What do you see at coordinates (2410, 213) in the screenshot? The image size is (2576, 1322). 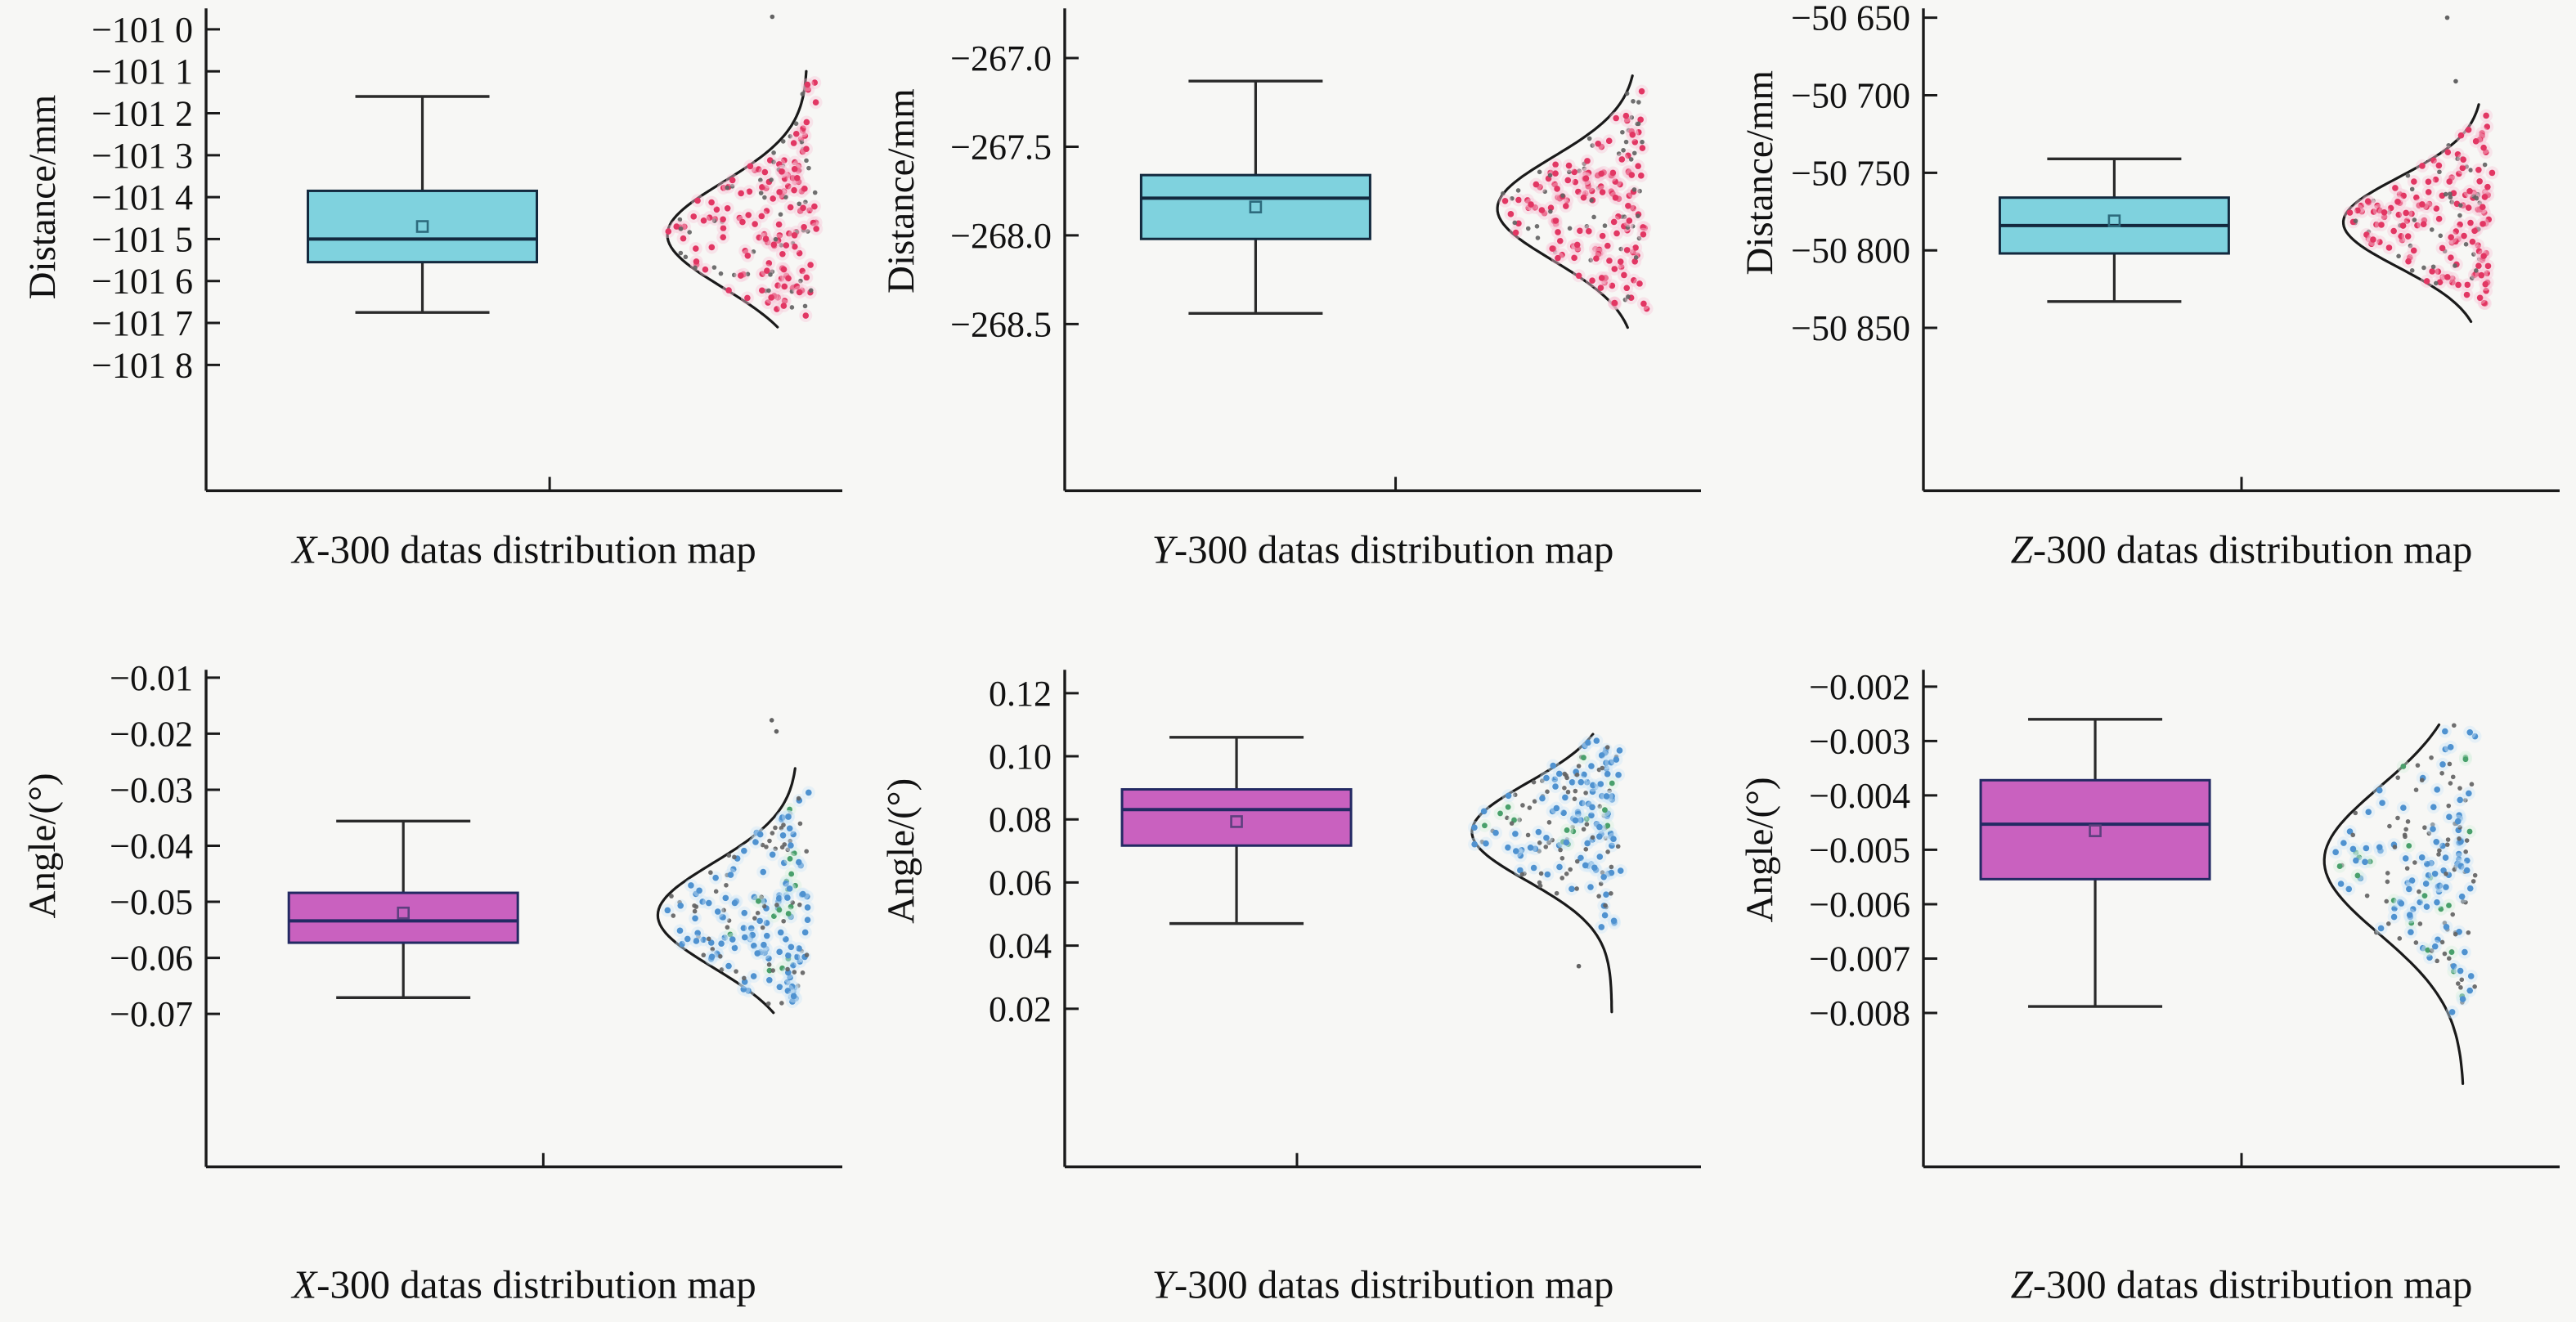 I see `distribution-curve` at bounding box center [2410, 213].